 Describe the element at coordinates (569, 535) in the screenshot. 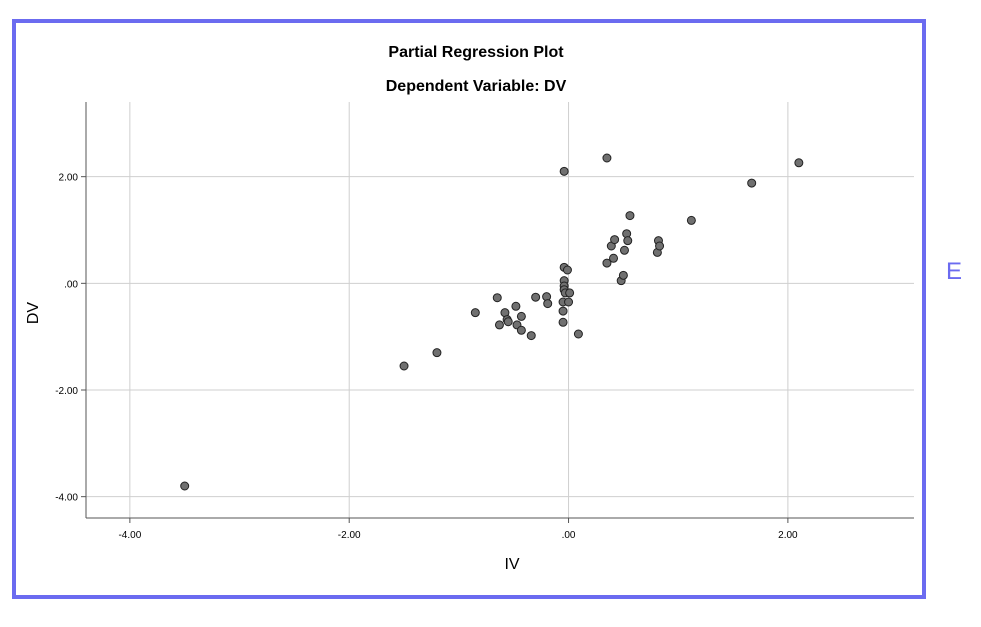

I see `x-tick-label: .00` at that location.